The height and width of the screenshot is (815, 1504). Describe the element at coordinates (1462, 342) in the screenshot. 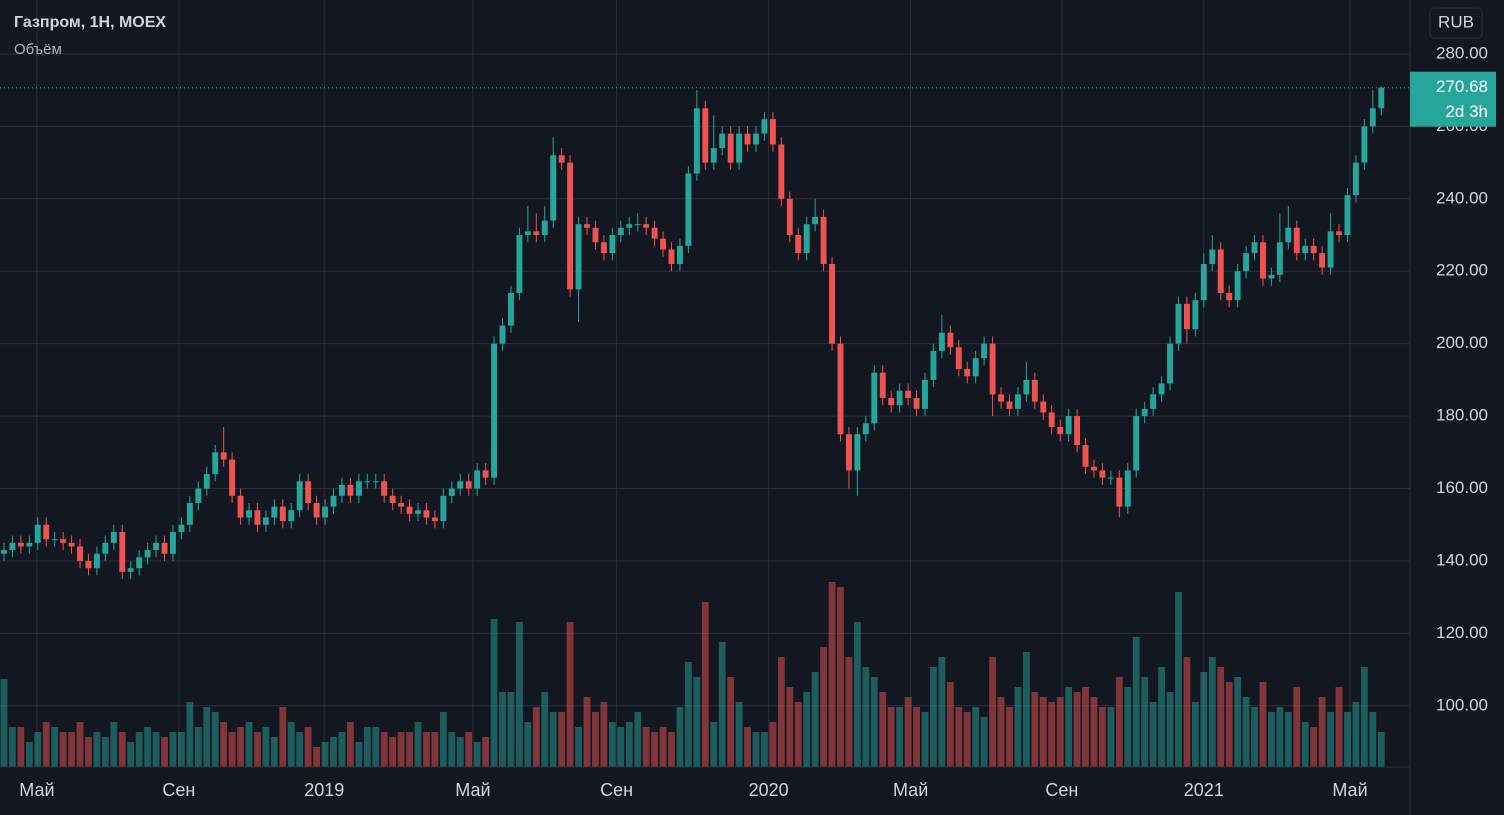

I see `y-tick-label: 200.00` at that location.